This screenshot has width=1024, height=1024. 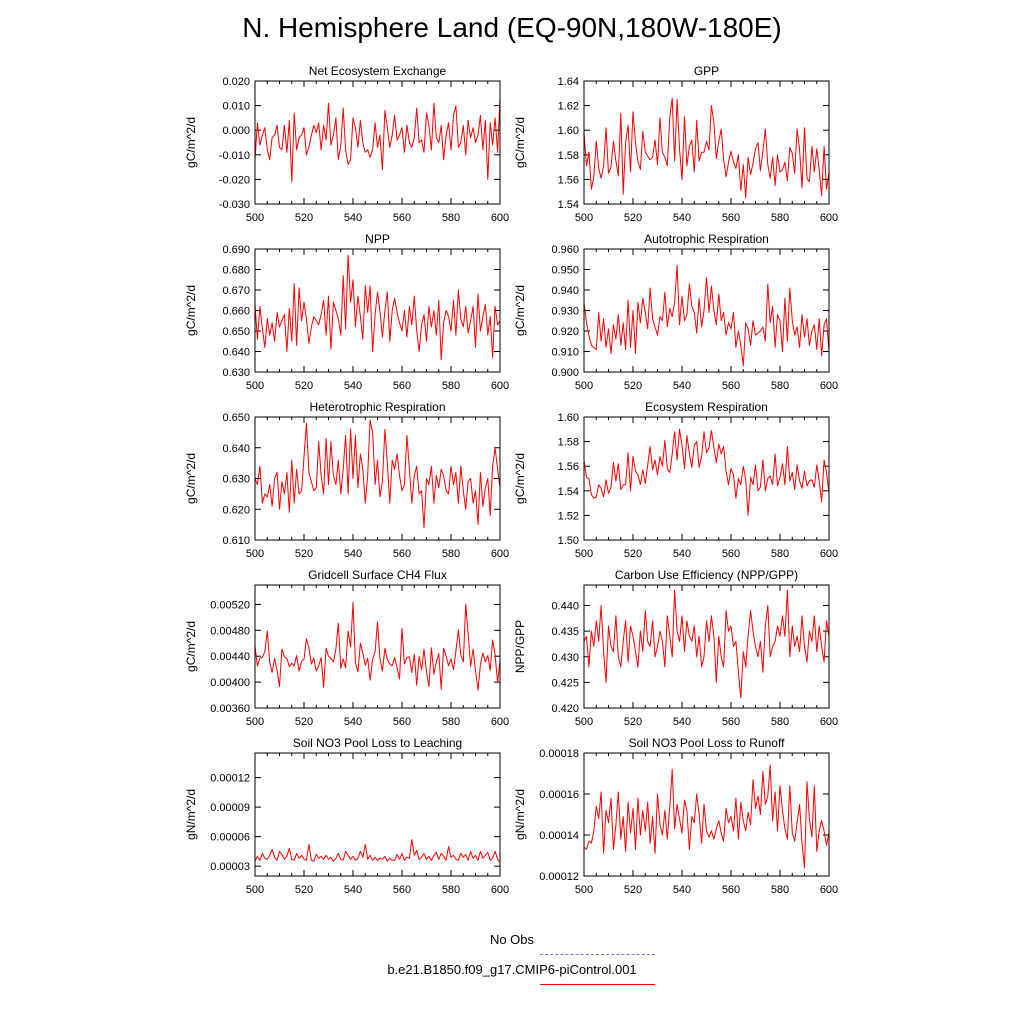 What do you see at coordinates (230, 683) in the screenshot?
I see `y-tick-label: 0.00400` at bounding box center [230, 683].